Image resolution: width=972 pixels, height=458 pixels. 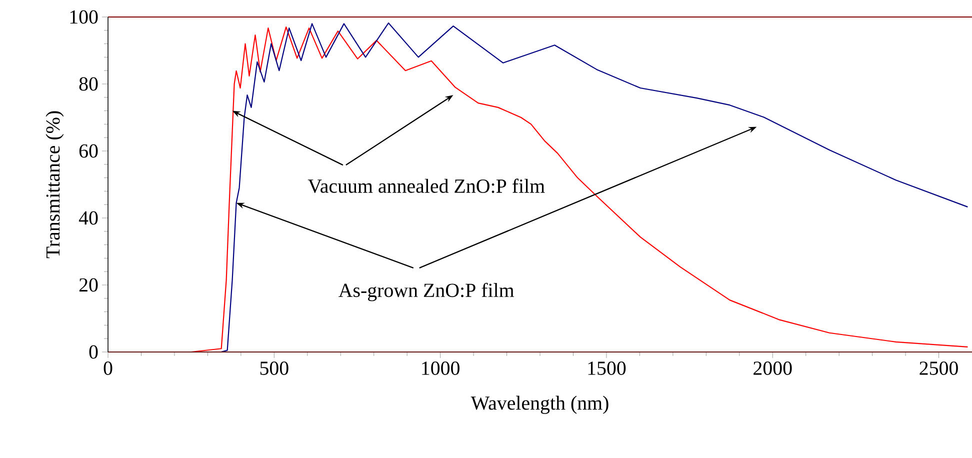 What do you see at coordinates (939, 368) in the screenshot?
I see `x-tick-label: 2500` at bounding box center [939, 368].